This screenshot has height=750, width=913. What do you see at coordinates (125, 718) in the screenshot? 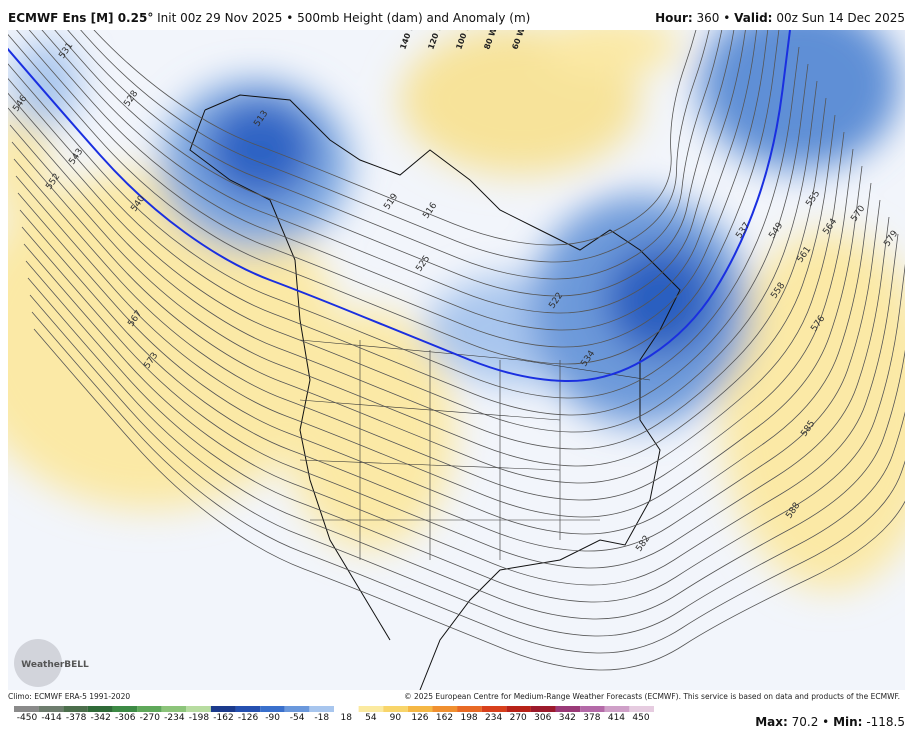
I see `colorbar-label: -306` at bounding box center [125, 718].